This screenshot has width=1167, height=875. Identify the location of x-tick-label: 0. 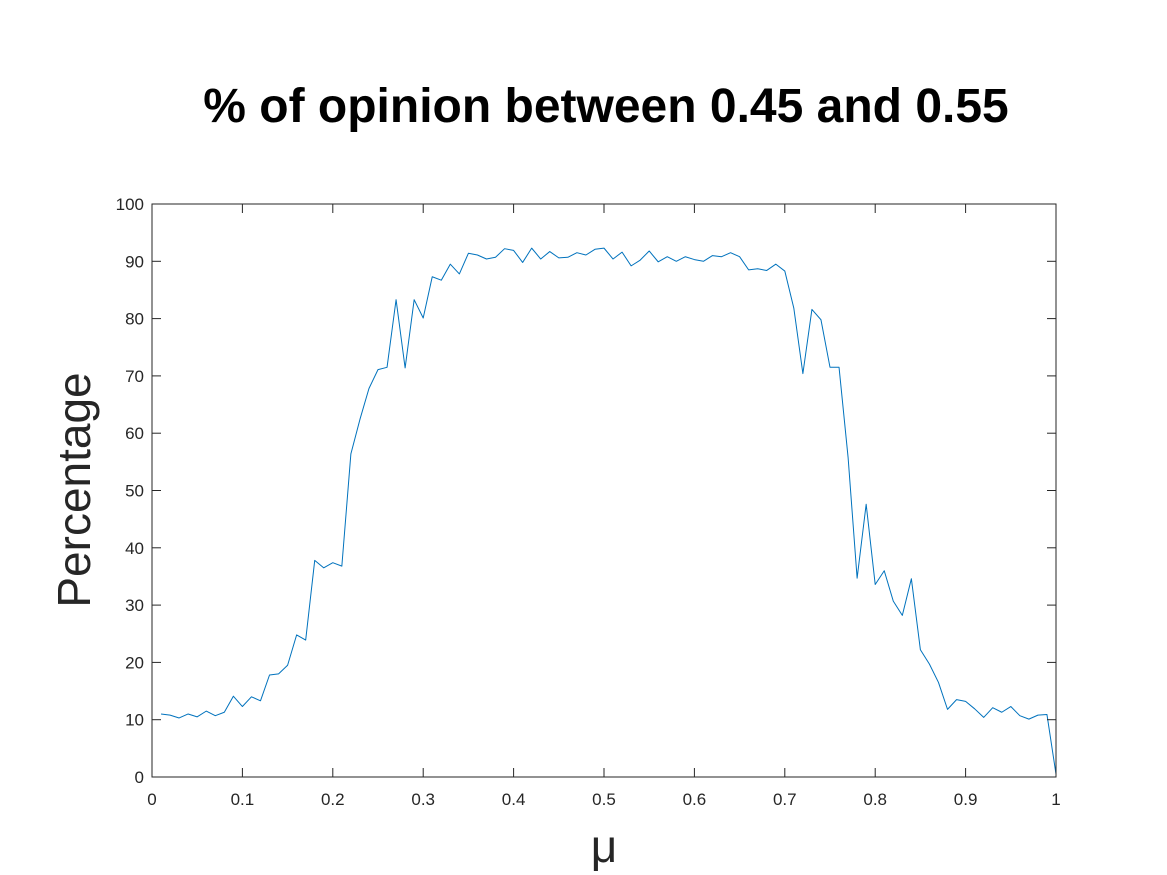
(151, 799).